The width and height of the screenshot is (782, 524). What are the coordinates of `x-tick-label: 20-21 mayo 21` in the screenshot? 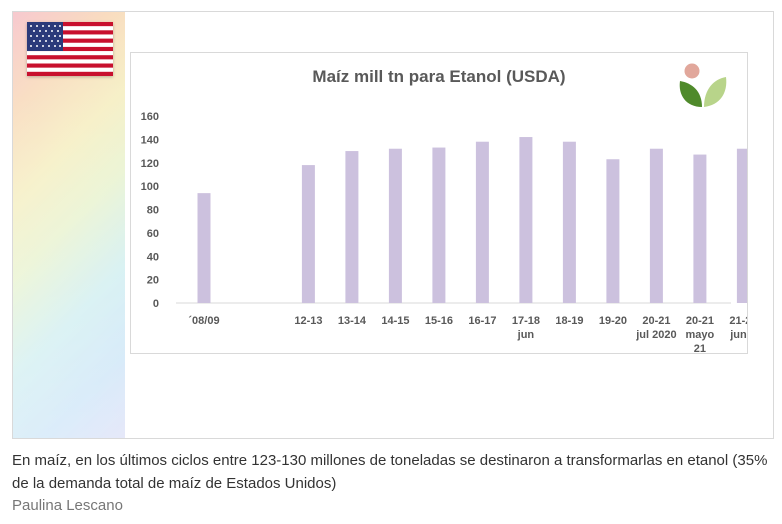 It's located at (700, 334).